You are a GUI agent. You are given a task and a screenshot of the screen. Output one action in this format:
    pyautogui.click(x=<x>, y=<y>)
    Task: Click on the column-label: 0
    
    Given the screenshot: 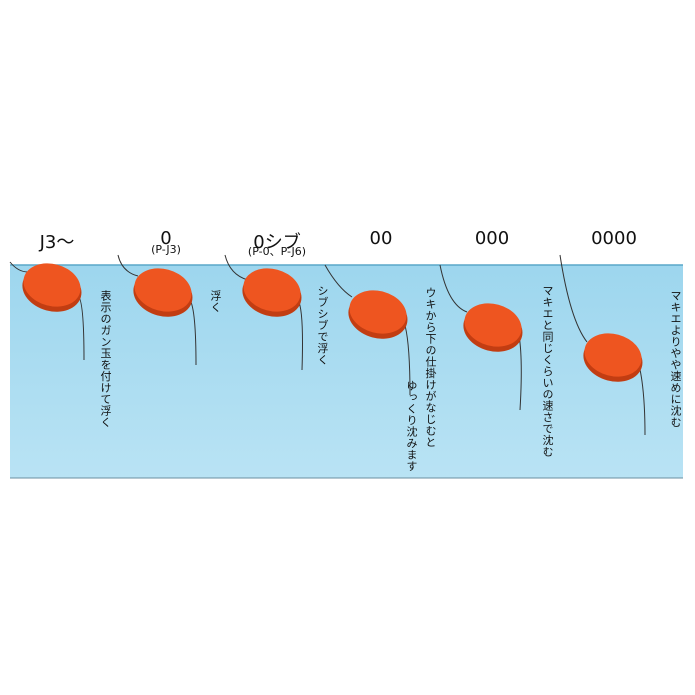 What is the action you would take?
    pyautogui.click(x=166, y=238)
    